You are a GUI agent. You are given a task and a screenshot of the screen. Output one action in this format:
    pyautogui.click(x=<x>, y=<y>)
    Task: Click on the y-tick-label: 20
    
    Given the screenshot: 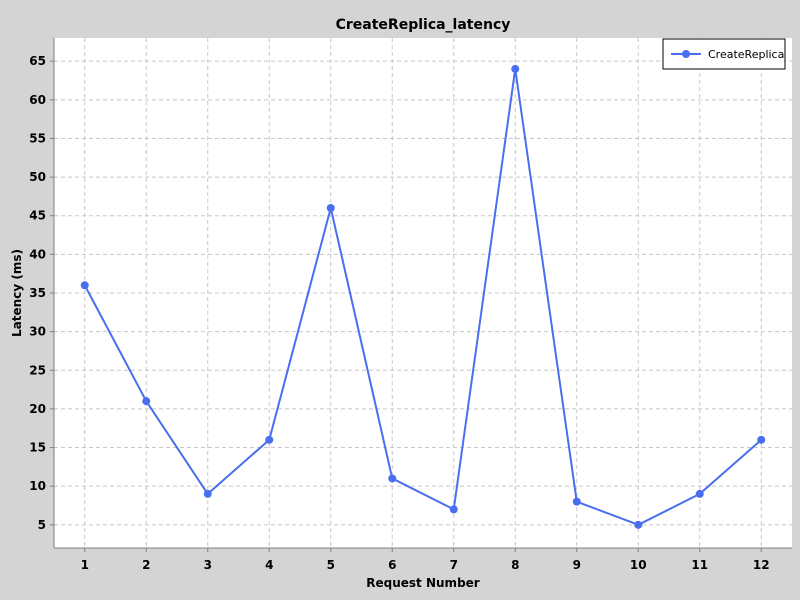 What is the action you would take?
    pyautogui.click(x=37, y=409)
    